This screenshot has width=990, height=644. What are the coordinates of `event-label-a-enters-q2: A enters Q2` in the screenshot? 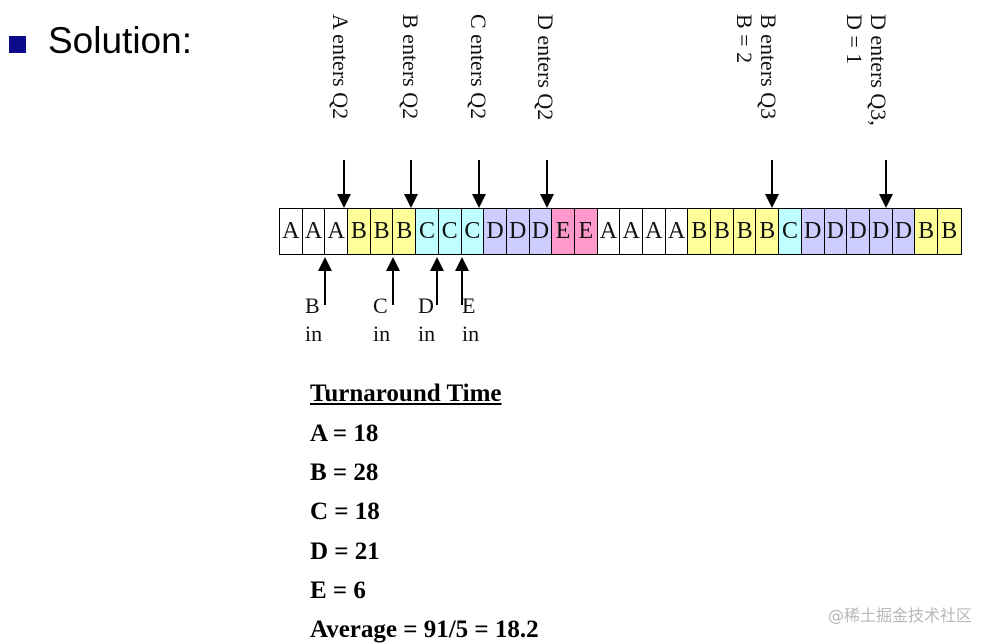 It's located at (340, 67).